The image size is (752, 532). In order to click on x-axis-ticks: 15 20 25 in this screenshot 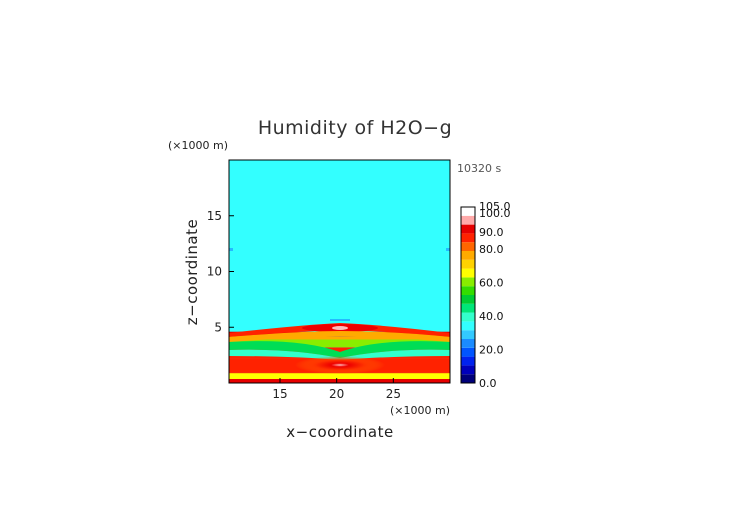, I will do `click(336, 389)`.